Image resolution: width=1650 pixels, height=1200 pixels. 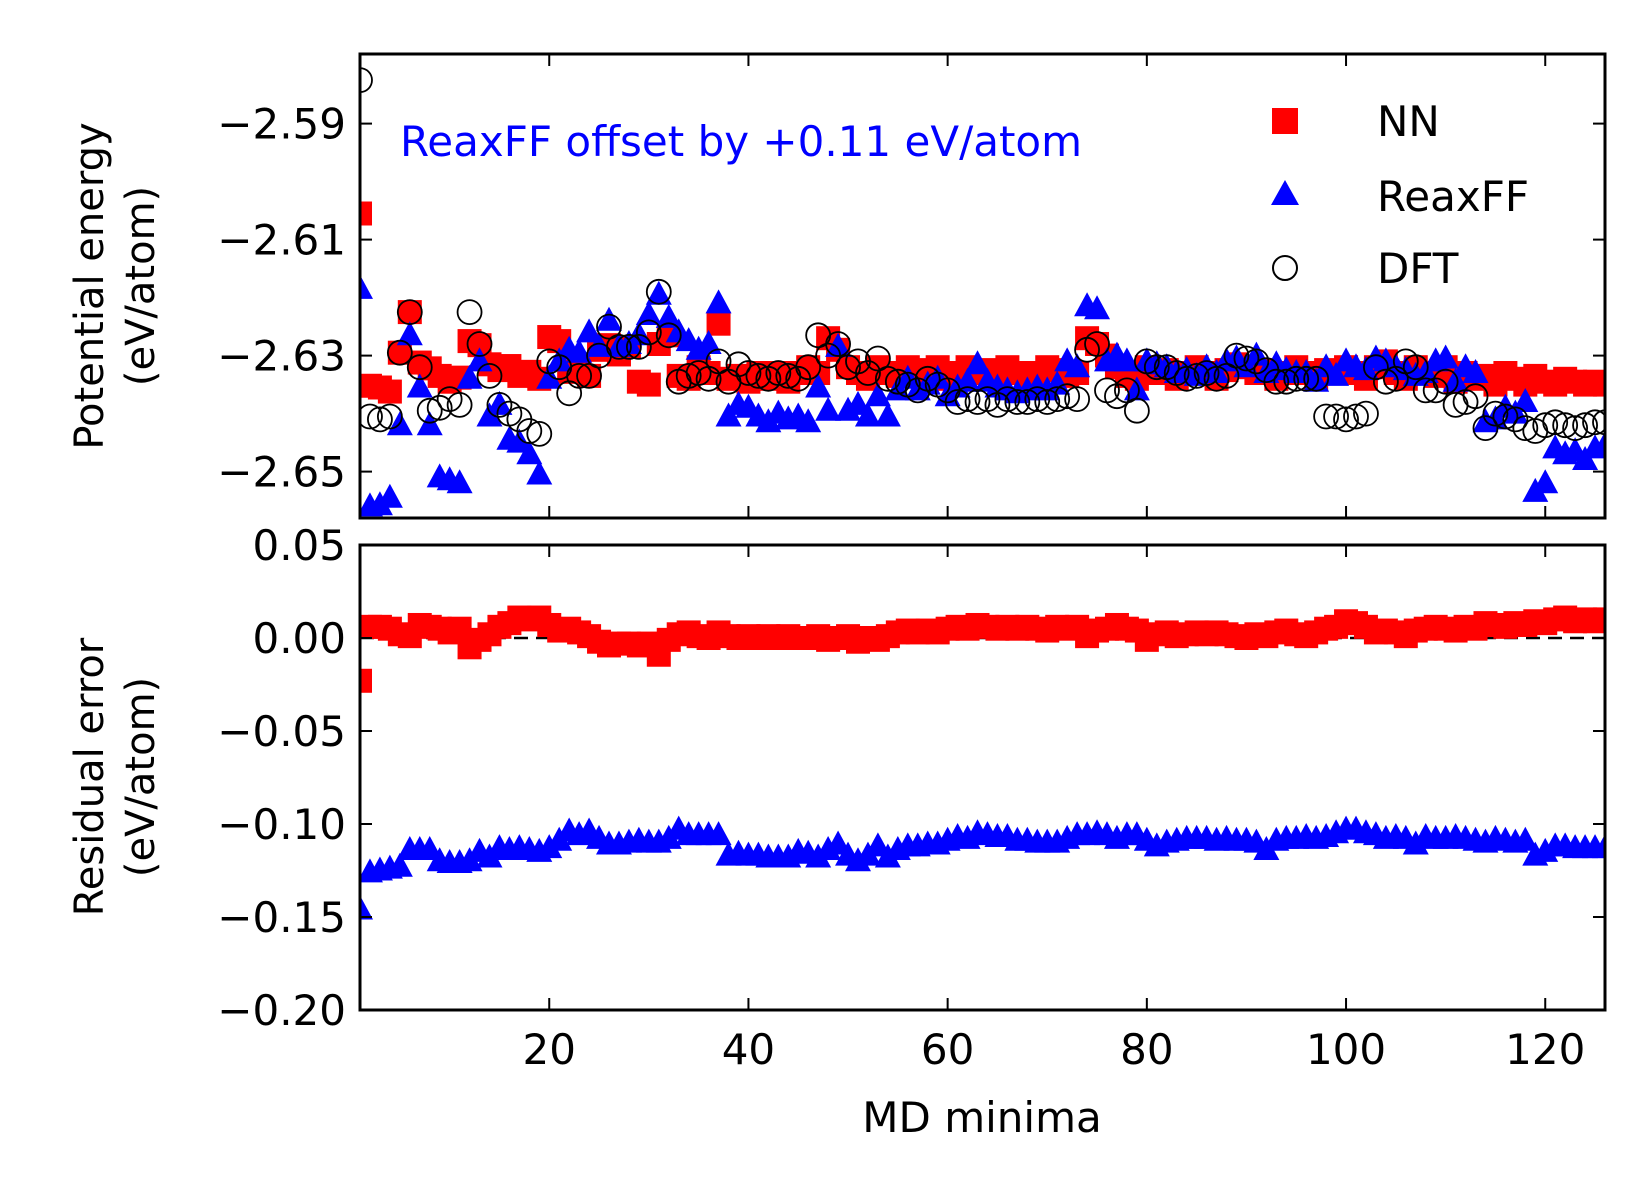 I want to click on energy-ytick-label: −2.59, so click(x=281, y=124).